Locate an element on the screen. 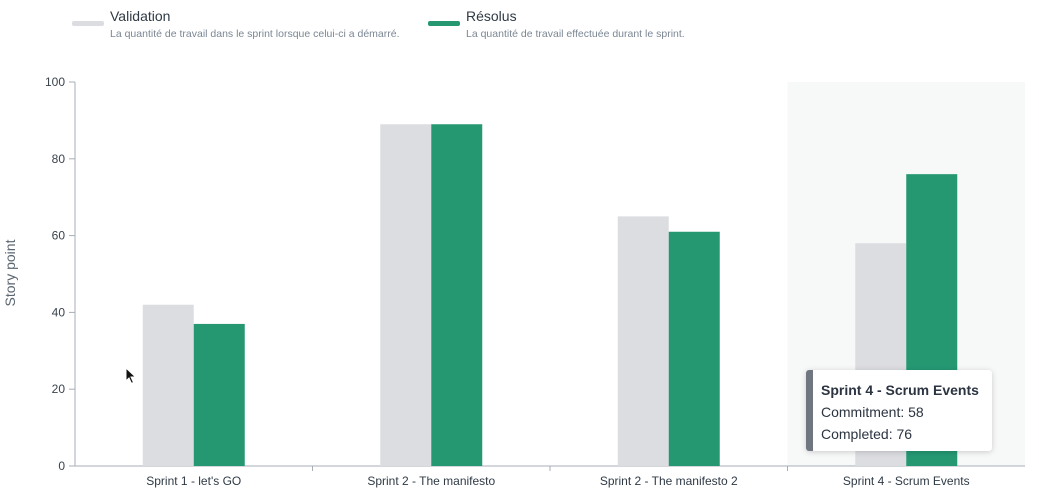  legend-swatch-validation is located at coordinates (88, 23).